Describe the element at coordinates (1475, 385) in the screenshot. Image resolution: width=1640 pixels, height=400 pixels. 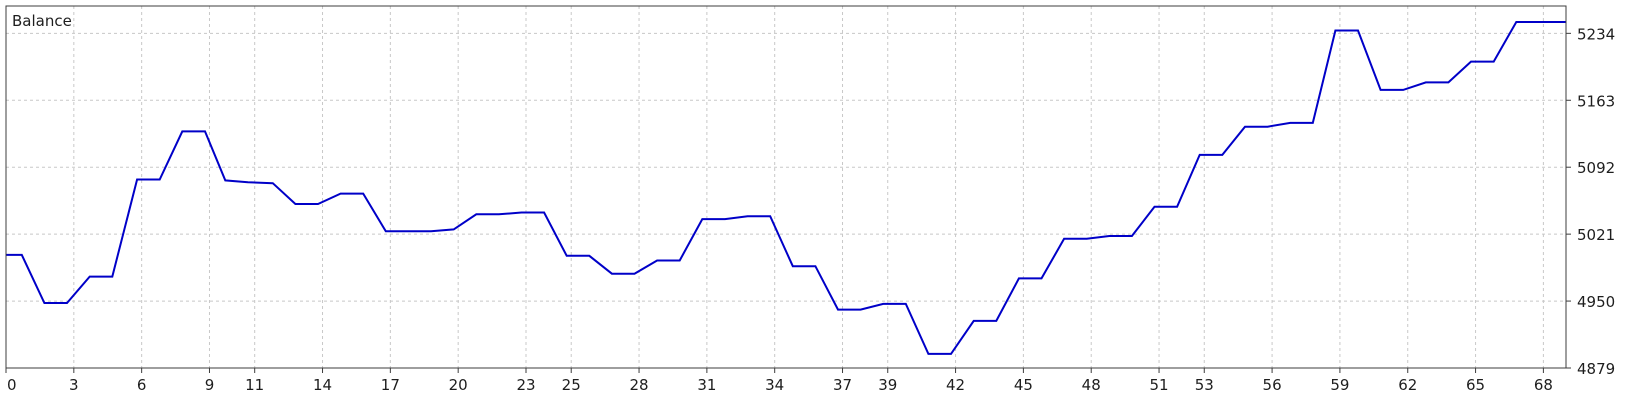
I see `x-tick-label: 65` at that location.